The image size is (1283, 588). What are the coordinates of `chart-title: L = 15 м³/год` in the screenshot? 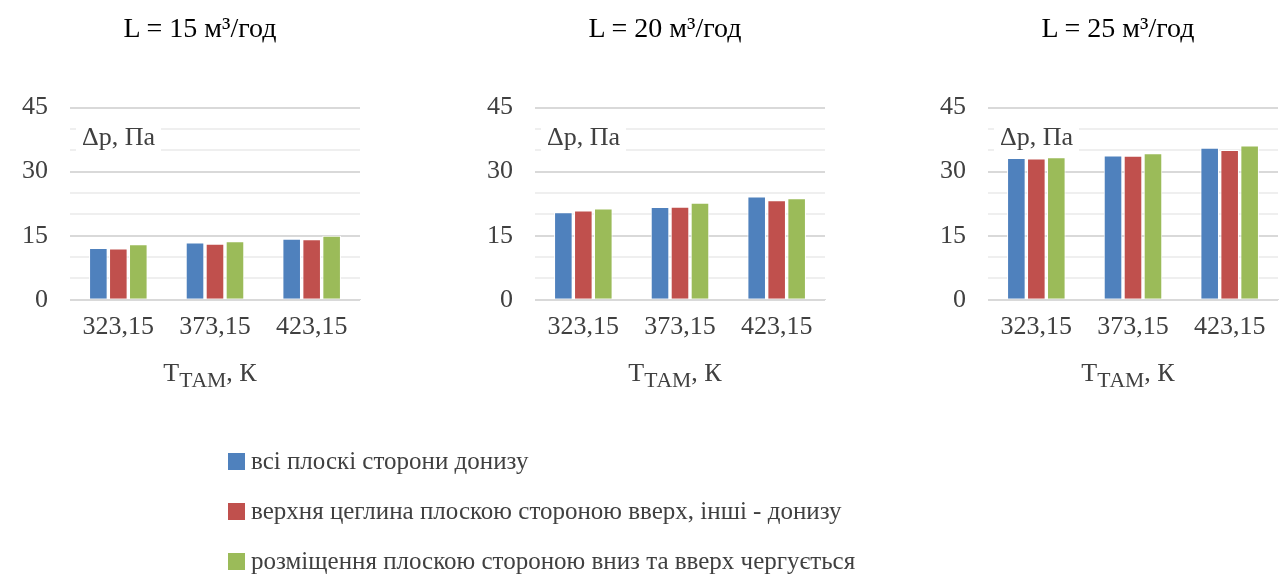 It's located at (200, 28).